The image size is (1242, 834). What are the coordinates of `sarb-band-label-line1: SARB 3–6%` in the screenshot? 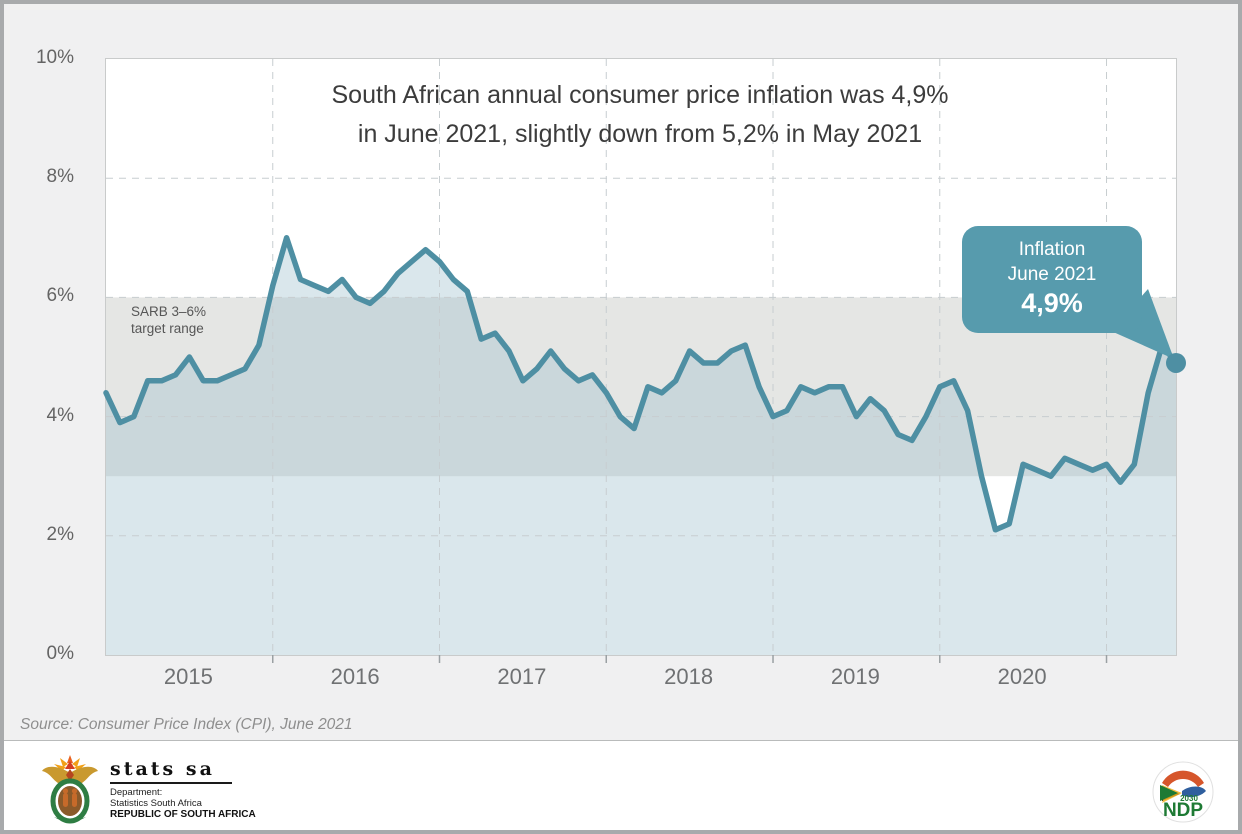 It's located at (169, 311).